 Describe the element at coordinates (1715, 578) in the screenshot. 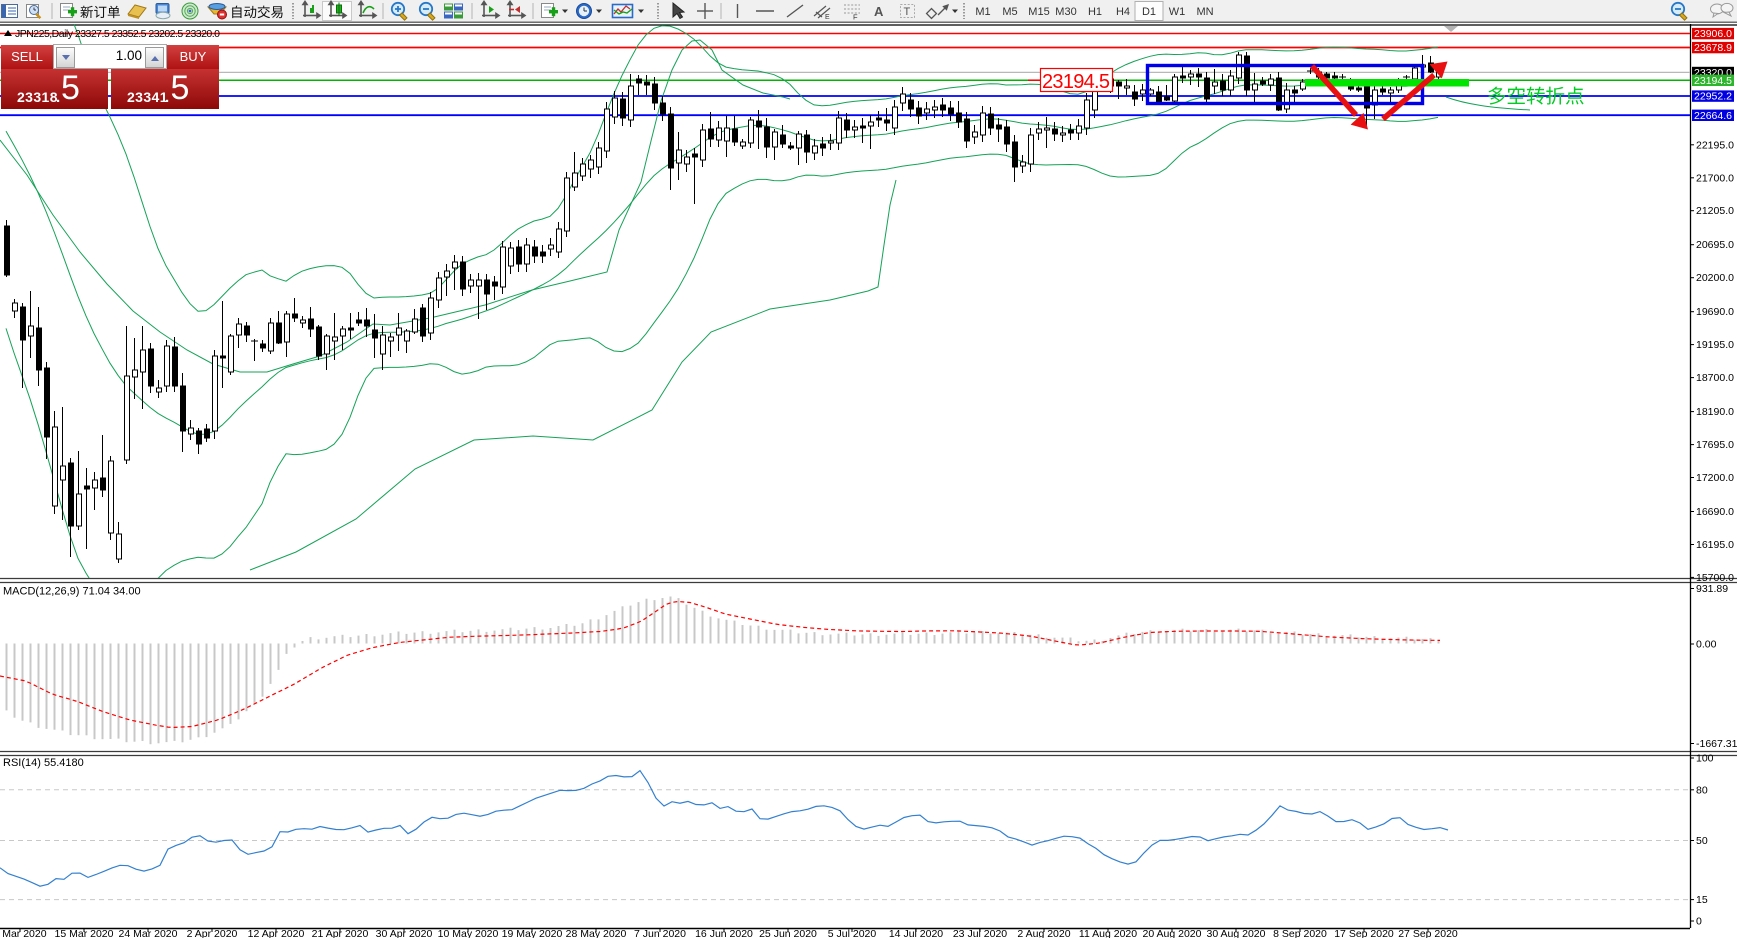

I see `svg-text: 15700.0` at that location.